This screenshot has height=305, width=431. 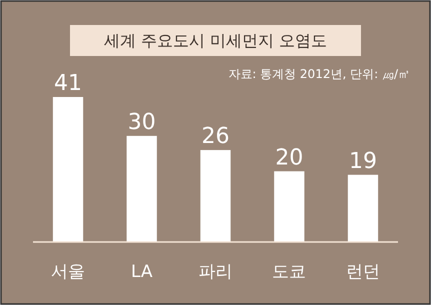 What do you see at coordinates (216, 40) in the screenshot?
I see `chart-title: 세계 주요도시 미세먼지 오염도` at bounding box center [216, 40].